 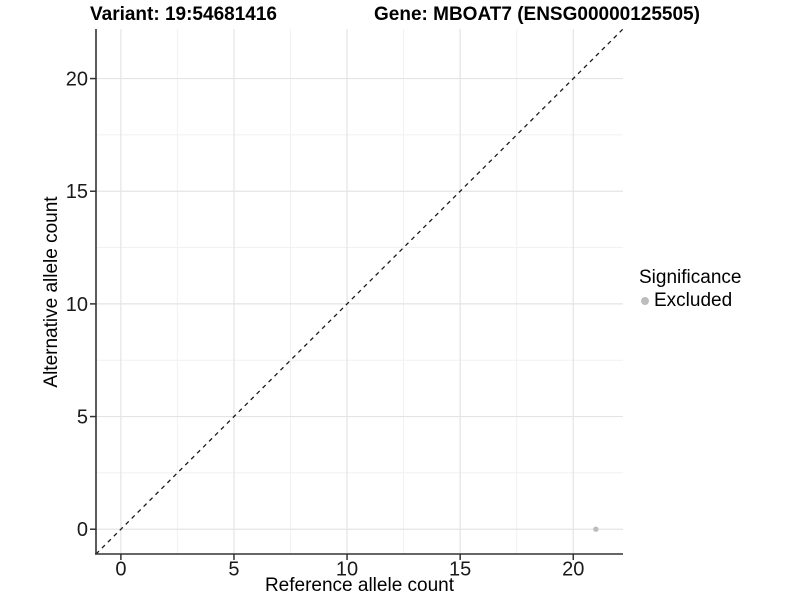 I want to click on y-axis-tick-label: 0, so click(x=82, y=530).